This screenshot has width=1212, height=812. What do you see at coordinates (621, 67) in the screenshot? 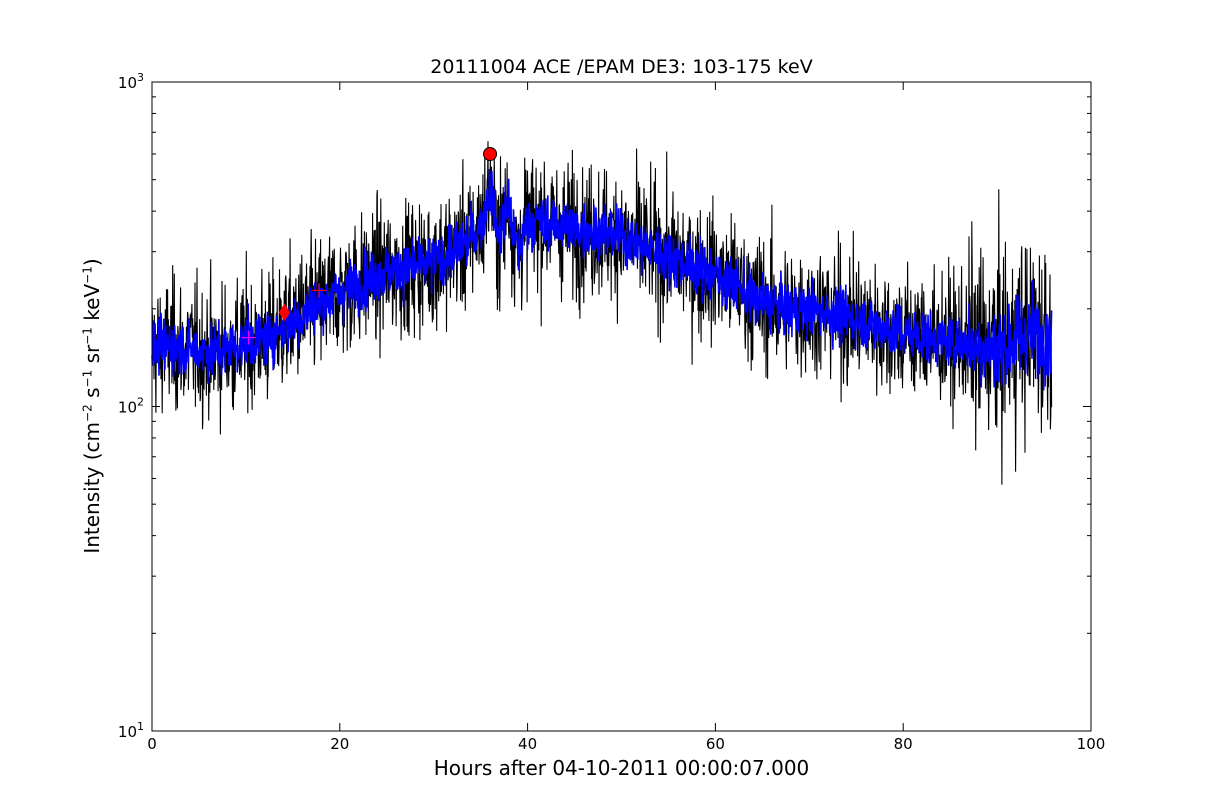
I see `chart-title: 20111004 ACE /EPAM DE3: 103-175 keV` at bounding box center [621, 67].